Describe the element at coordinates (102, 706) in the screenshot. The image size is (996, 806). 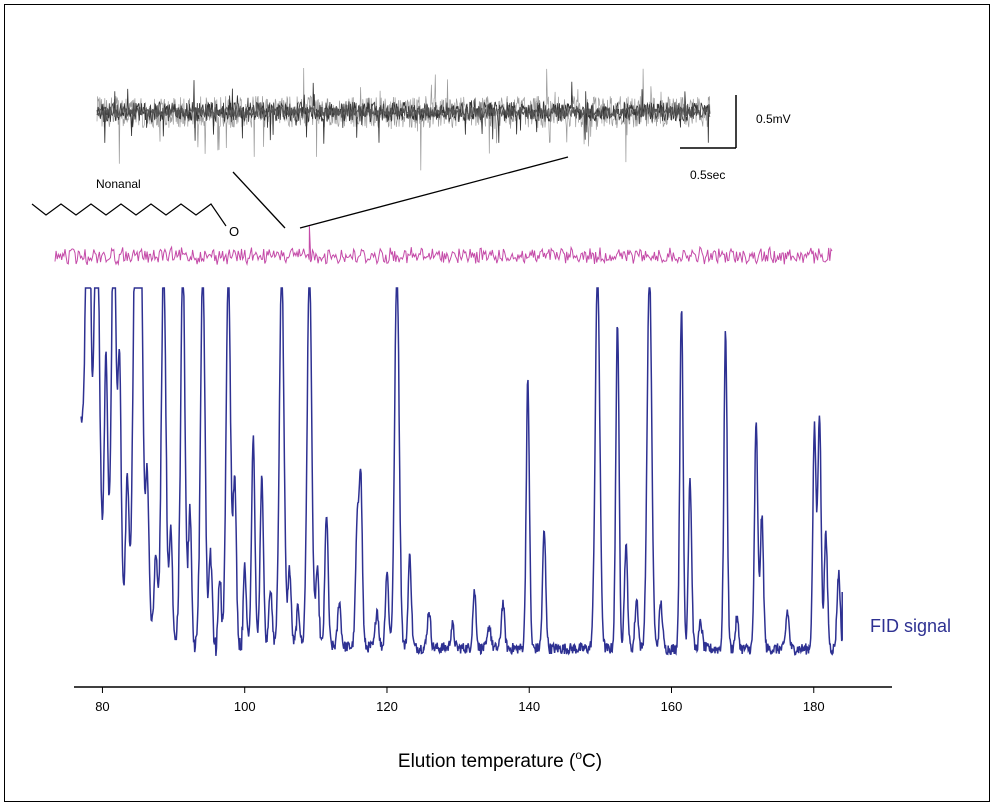
I see `x-tick-label: 80` at that location.